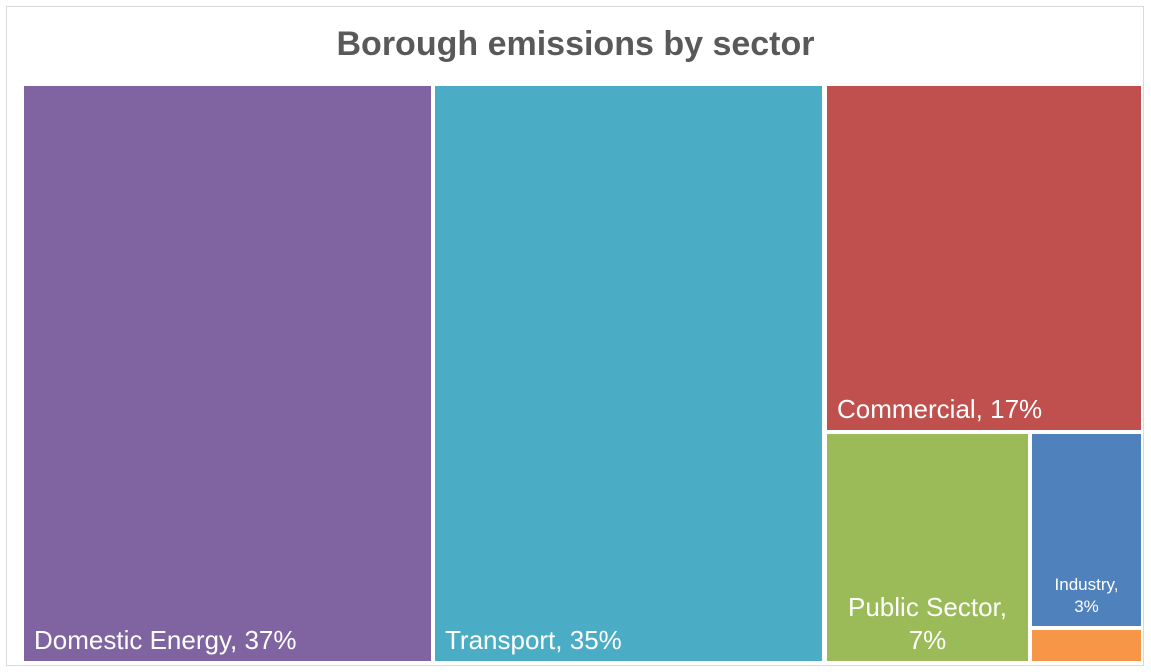 The height and width of the screenshot is (672, 1151). What do you see at coordinates (1086, 606) in the screenshot?
I see `tile-label-industry-line-2: 3%` at bounding box center [1086, 606].